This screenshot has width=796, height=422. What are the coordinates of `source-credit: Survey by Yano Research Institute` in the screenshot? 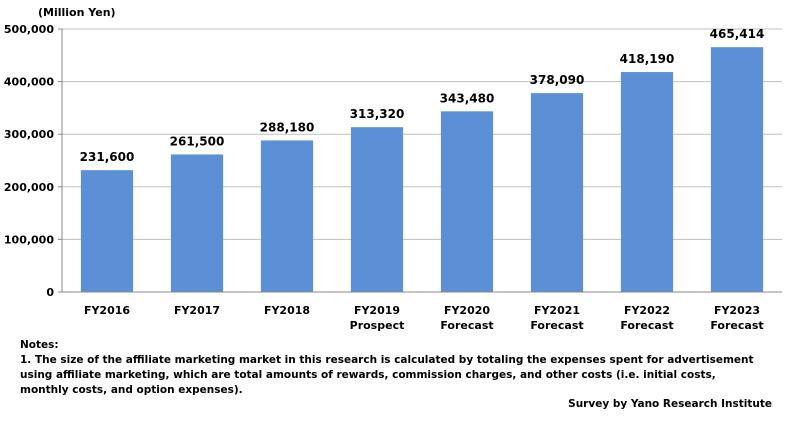 It's located at (670, 404).